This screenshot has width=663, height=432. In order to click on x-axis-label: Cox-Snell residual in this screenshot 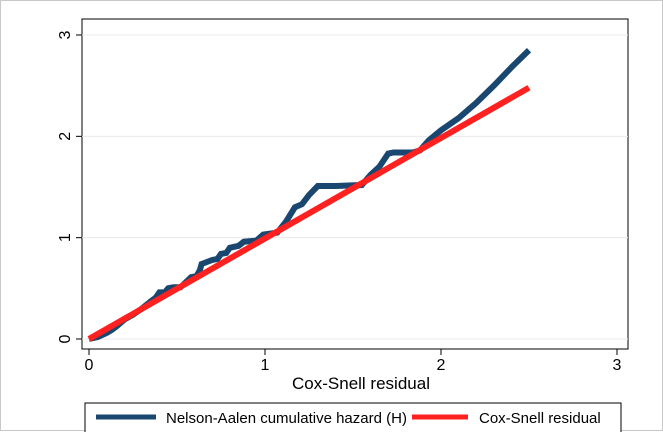, I will do `click(361, 383)`.